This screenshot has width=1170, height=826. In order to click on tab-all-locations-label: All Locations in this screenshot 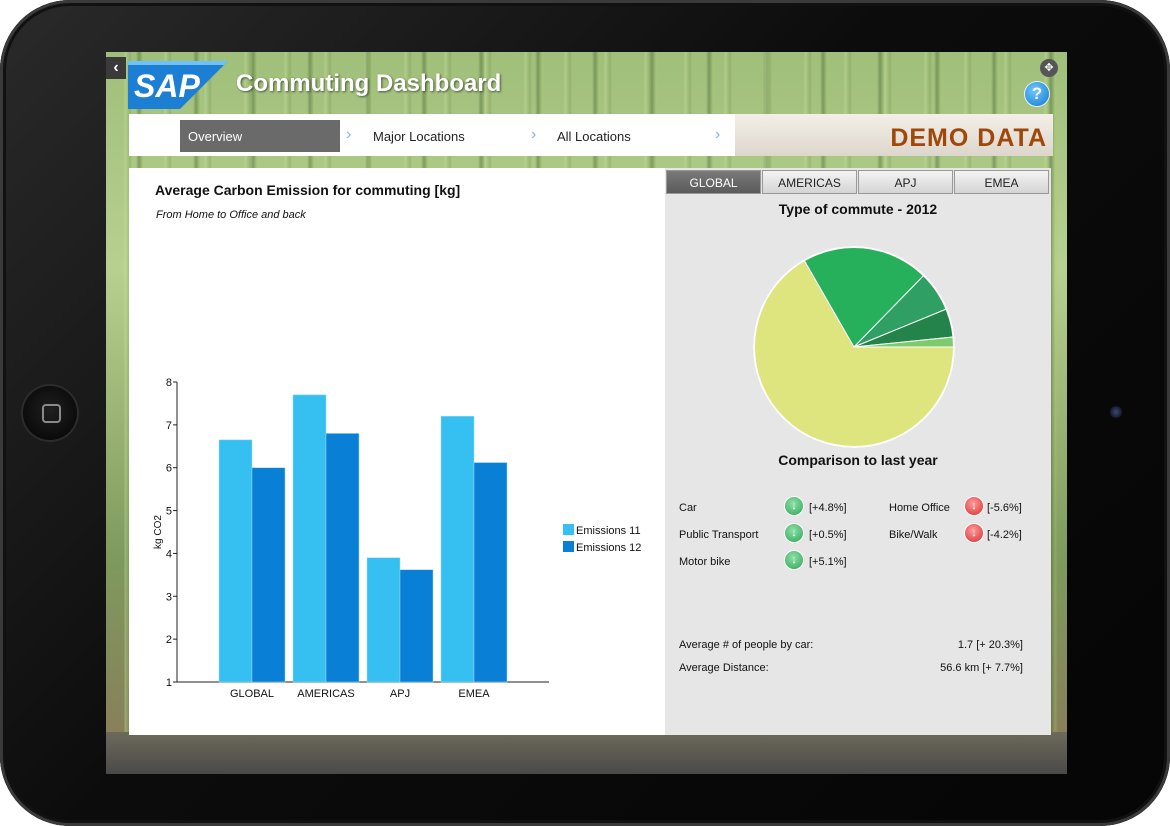, I will do `click(594, 136)`.